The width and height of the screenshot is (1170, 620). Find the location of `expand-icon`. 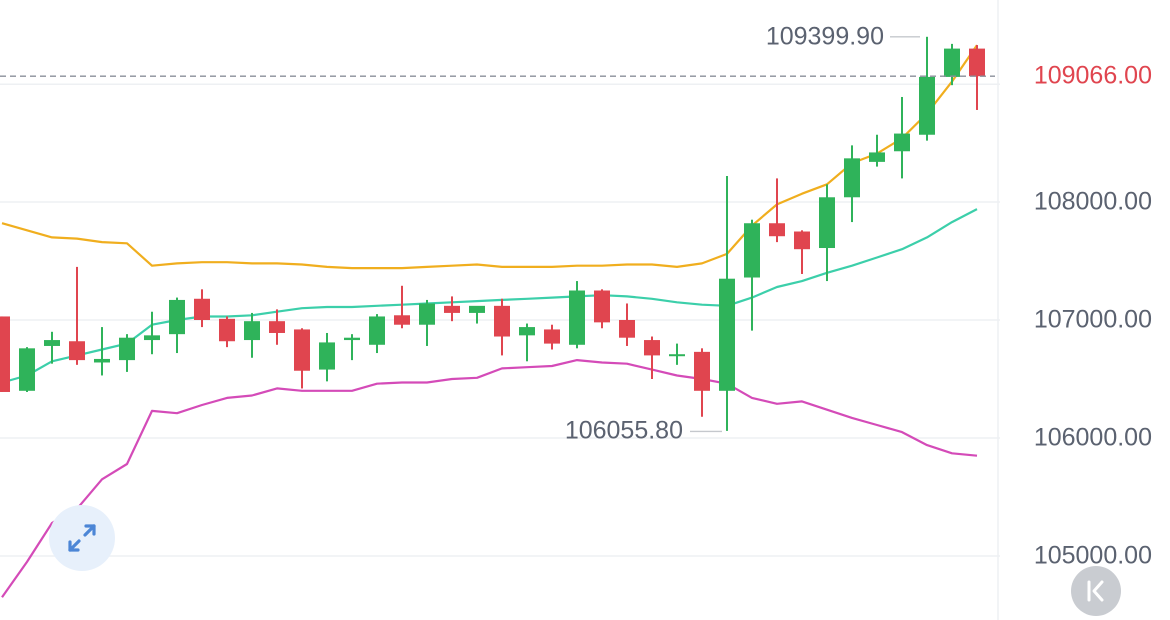

expand-icon is located at coordinates (82, 538).